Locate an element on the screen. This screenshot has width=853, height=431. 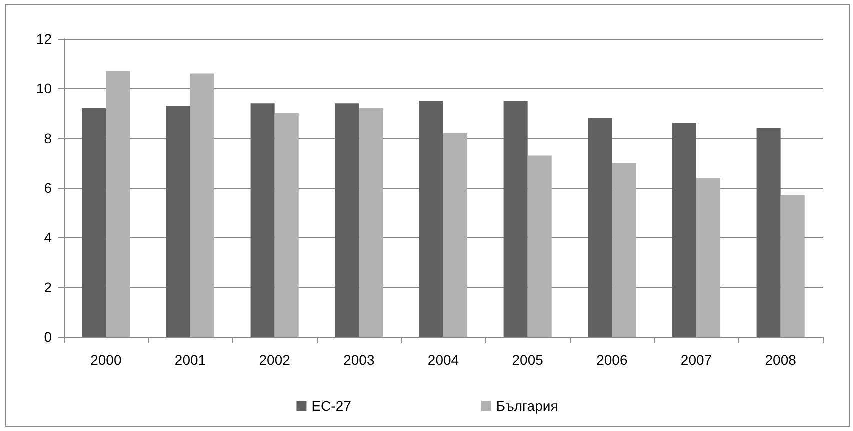
x-tick-label: 2005 is located at coordinates (528, 360).